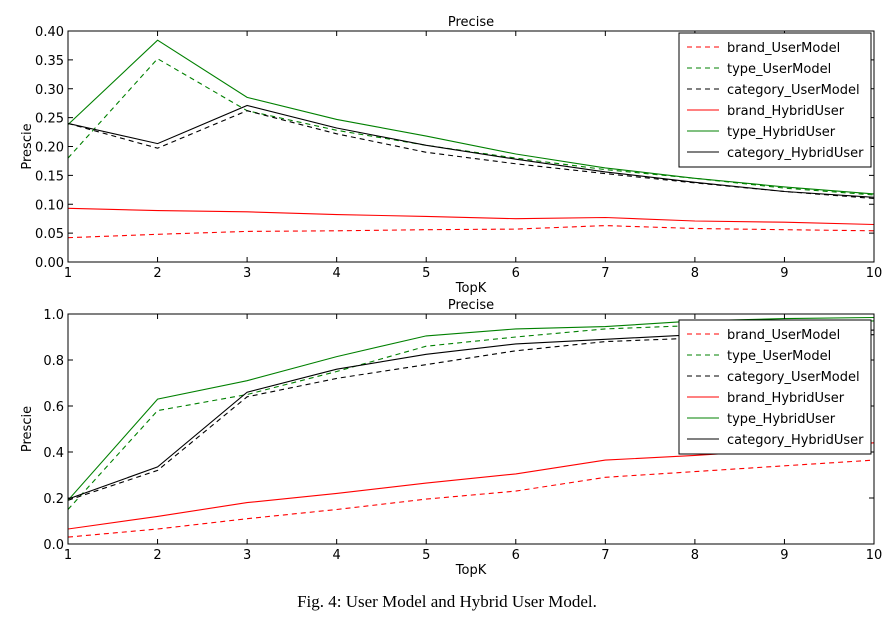 This screenshot has height=624, width=894. Describe the element at coordinates (53, 361) in the screenshot. I see `y-tick-label: 0.8` at that location.